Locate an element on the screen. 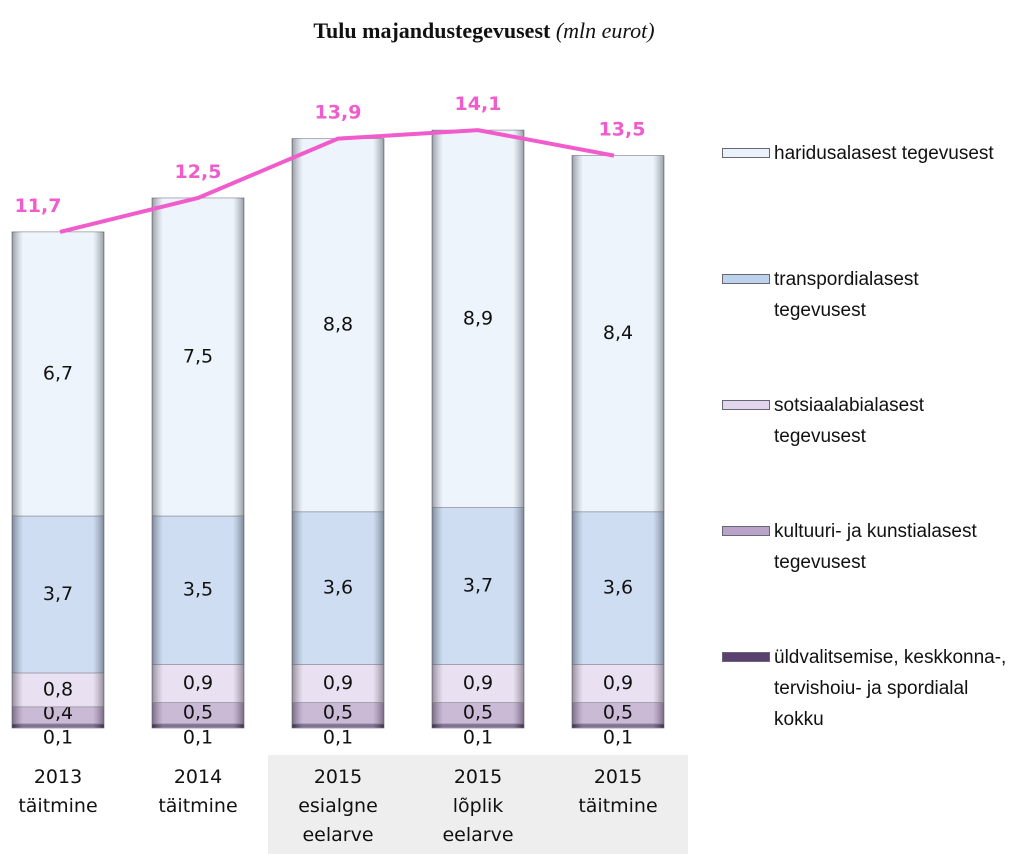  total-label: 11,7 is located at coordinates (38, 206).